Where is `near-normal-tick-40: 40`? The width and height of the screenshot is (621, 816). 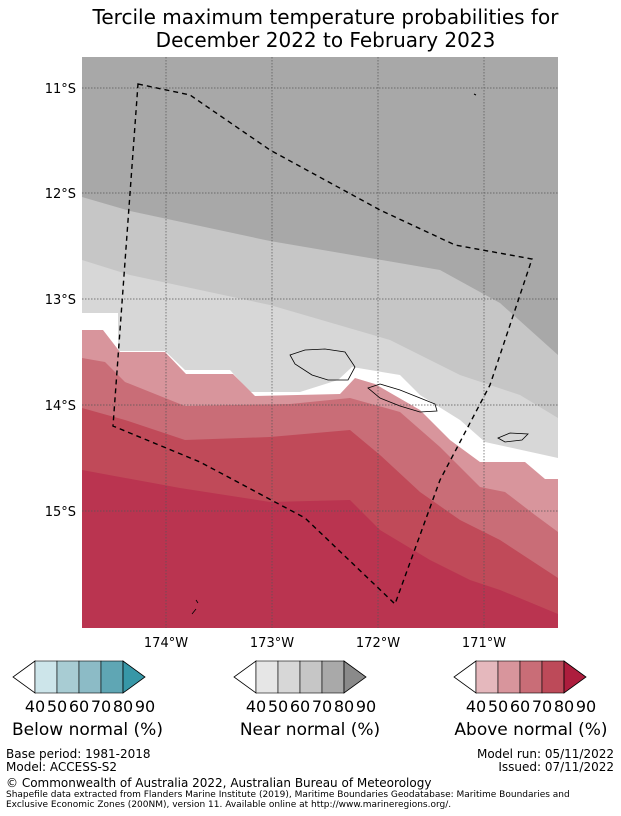
near-normal-tick-40: 40 is located at coordinates (256, 706).